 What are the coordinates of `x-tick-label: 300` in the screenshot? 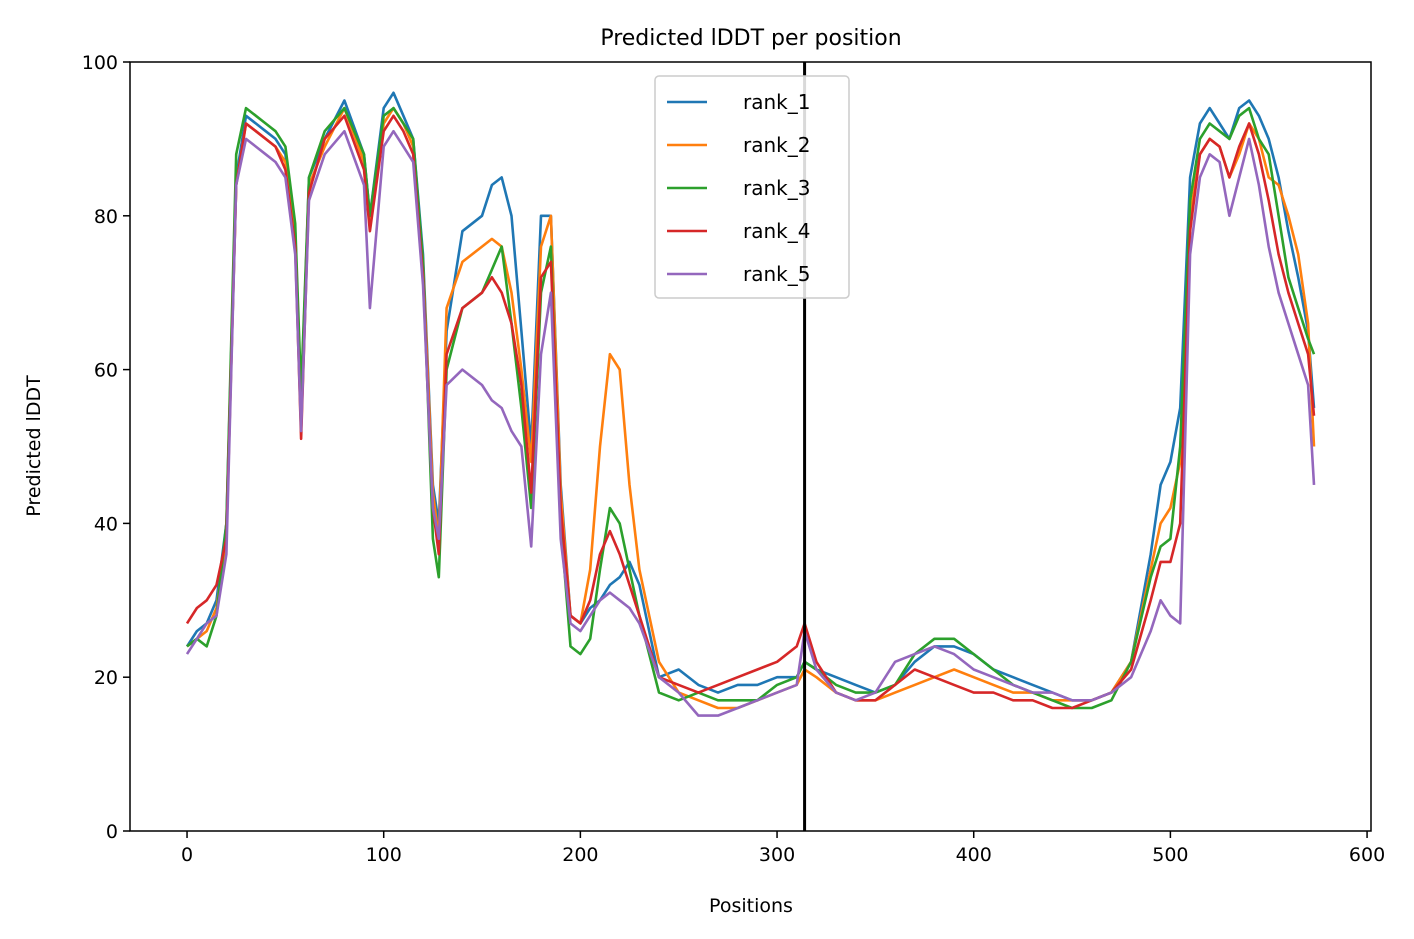 It's located at (777, 855).